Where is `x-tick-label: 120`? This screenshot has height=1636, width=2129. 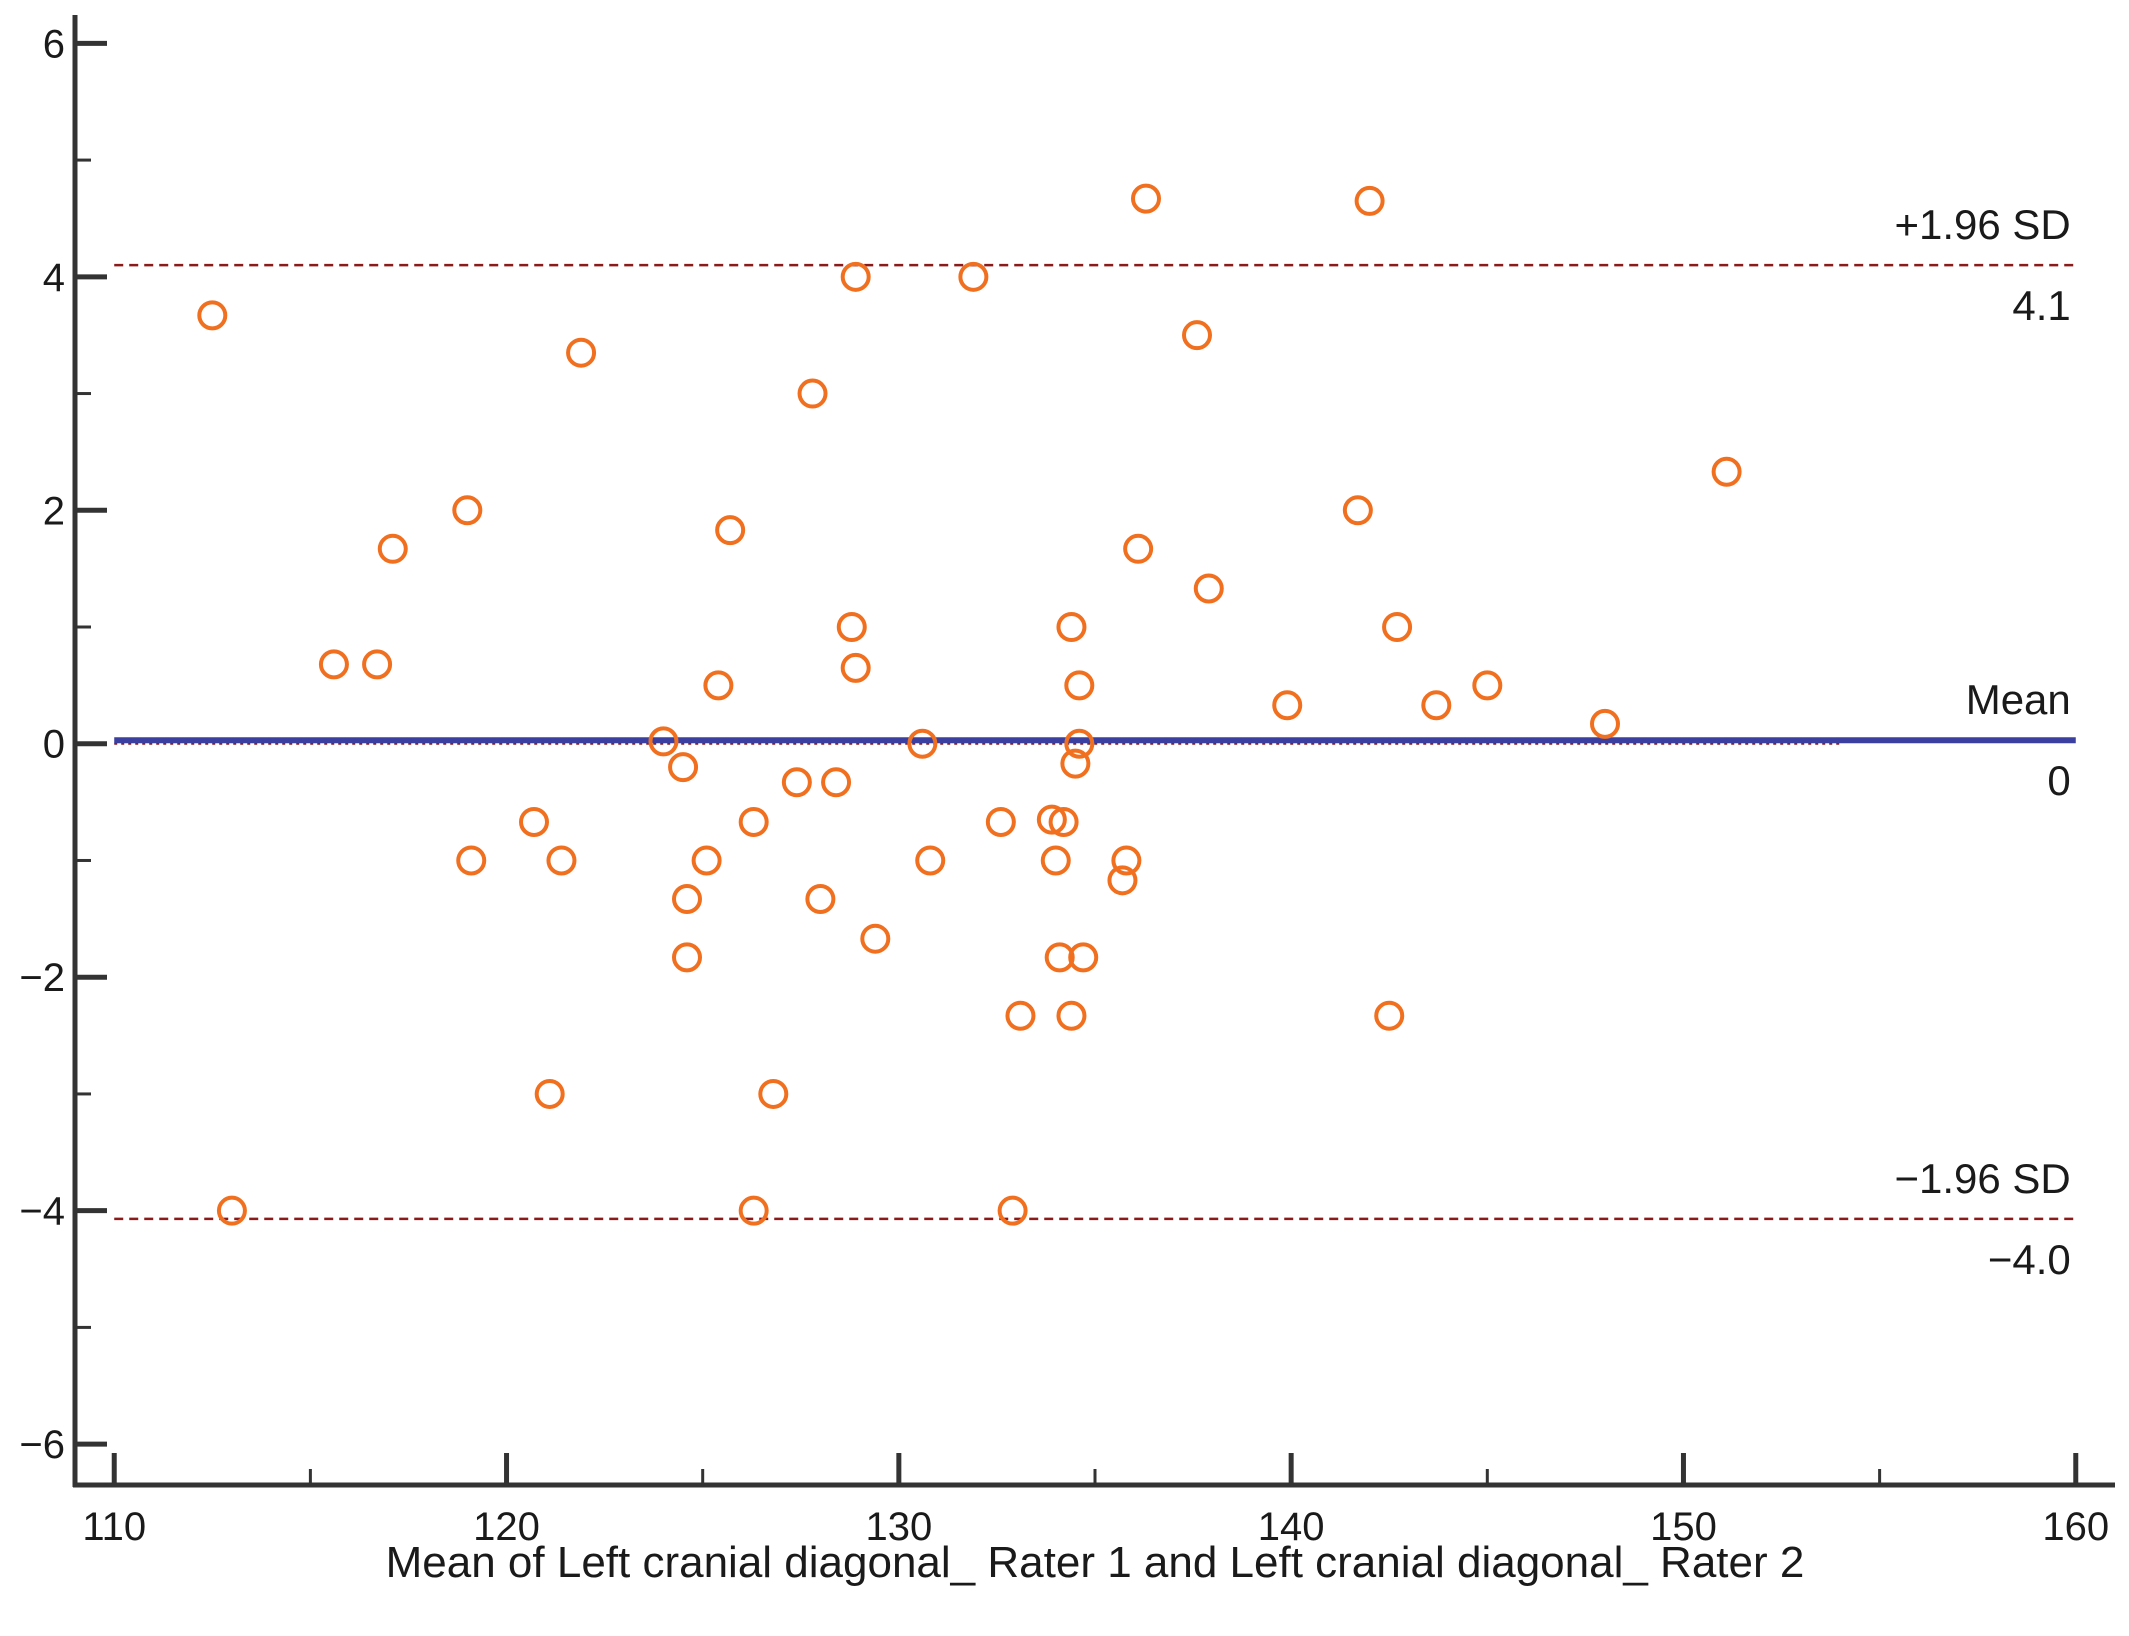
x-tick-label: 120 is located at coordinates (506, 1527).